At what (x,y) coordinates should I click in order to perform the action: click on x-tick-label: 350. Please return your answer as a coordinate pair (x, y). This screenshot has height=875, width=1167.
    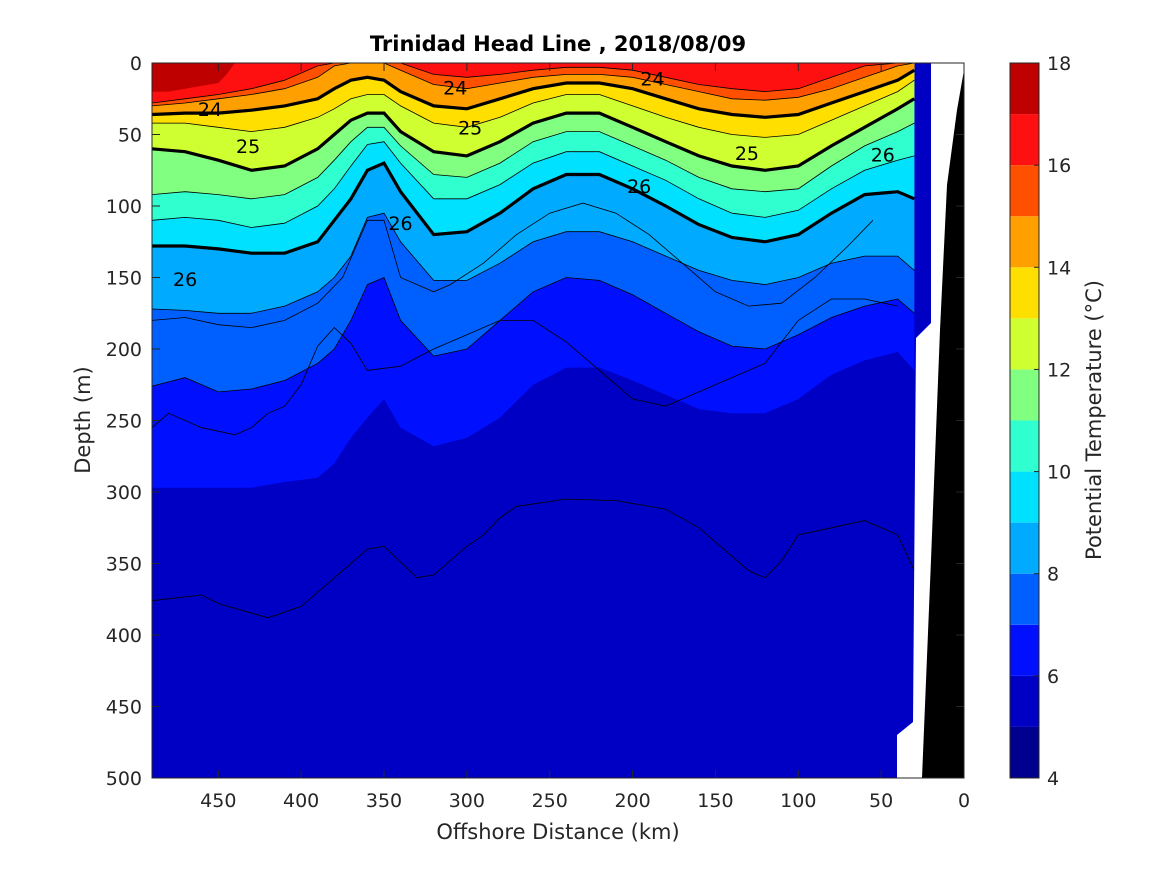
    Looking at the image, I should click on (384, 801).